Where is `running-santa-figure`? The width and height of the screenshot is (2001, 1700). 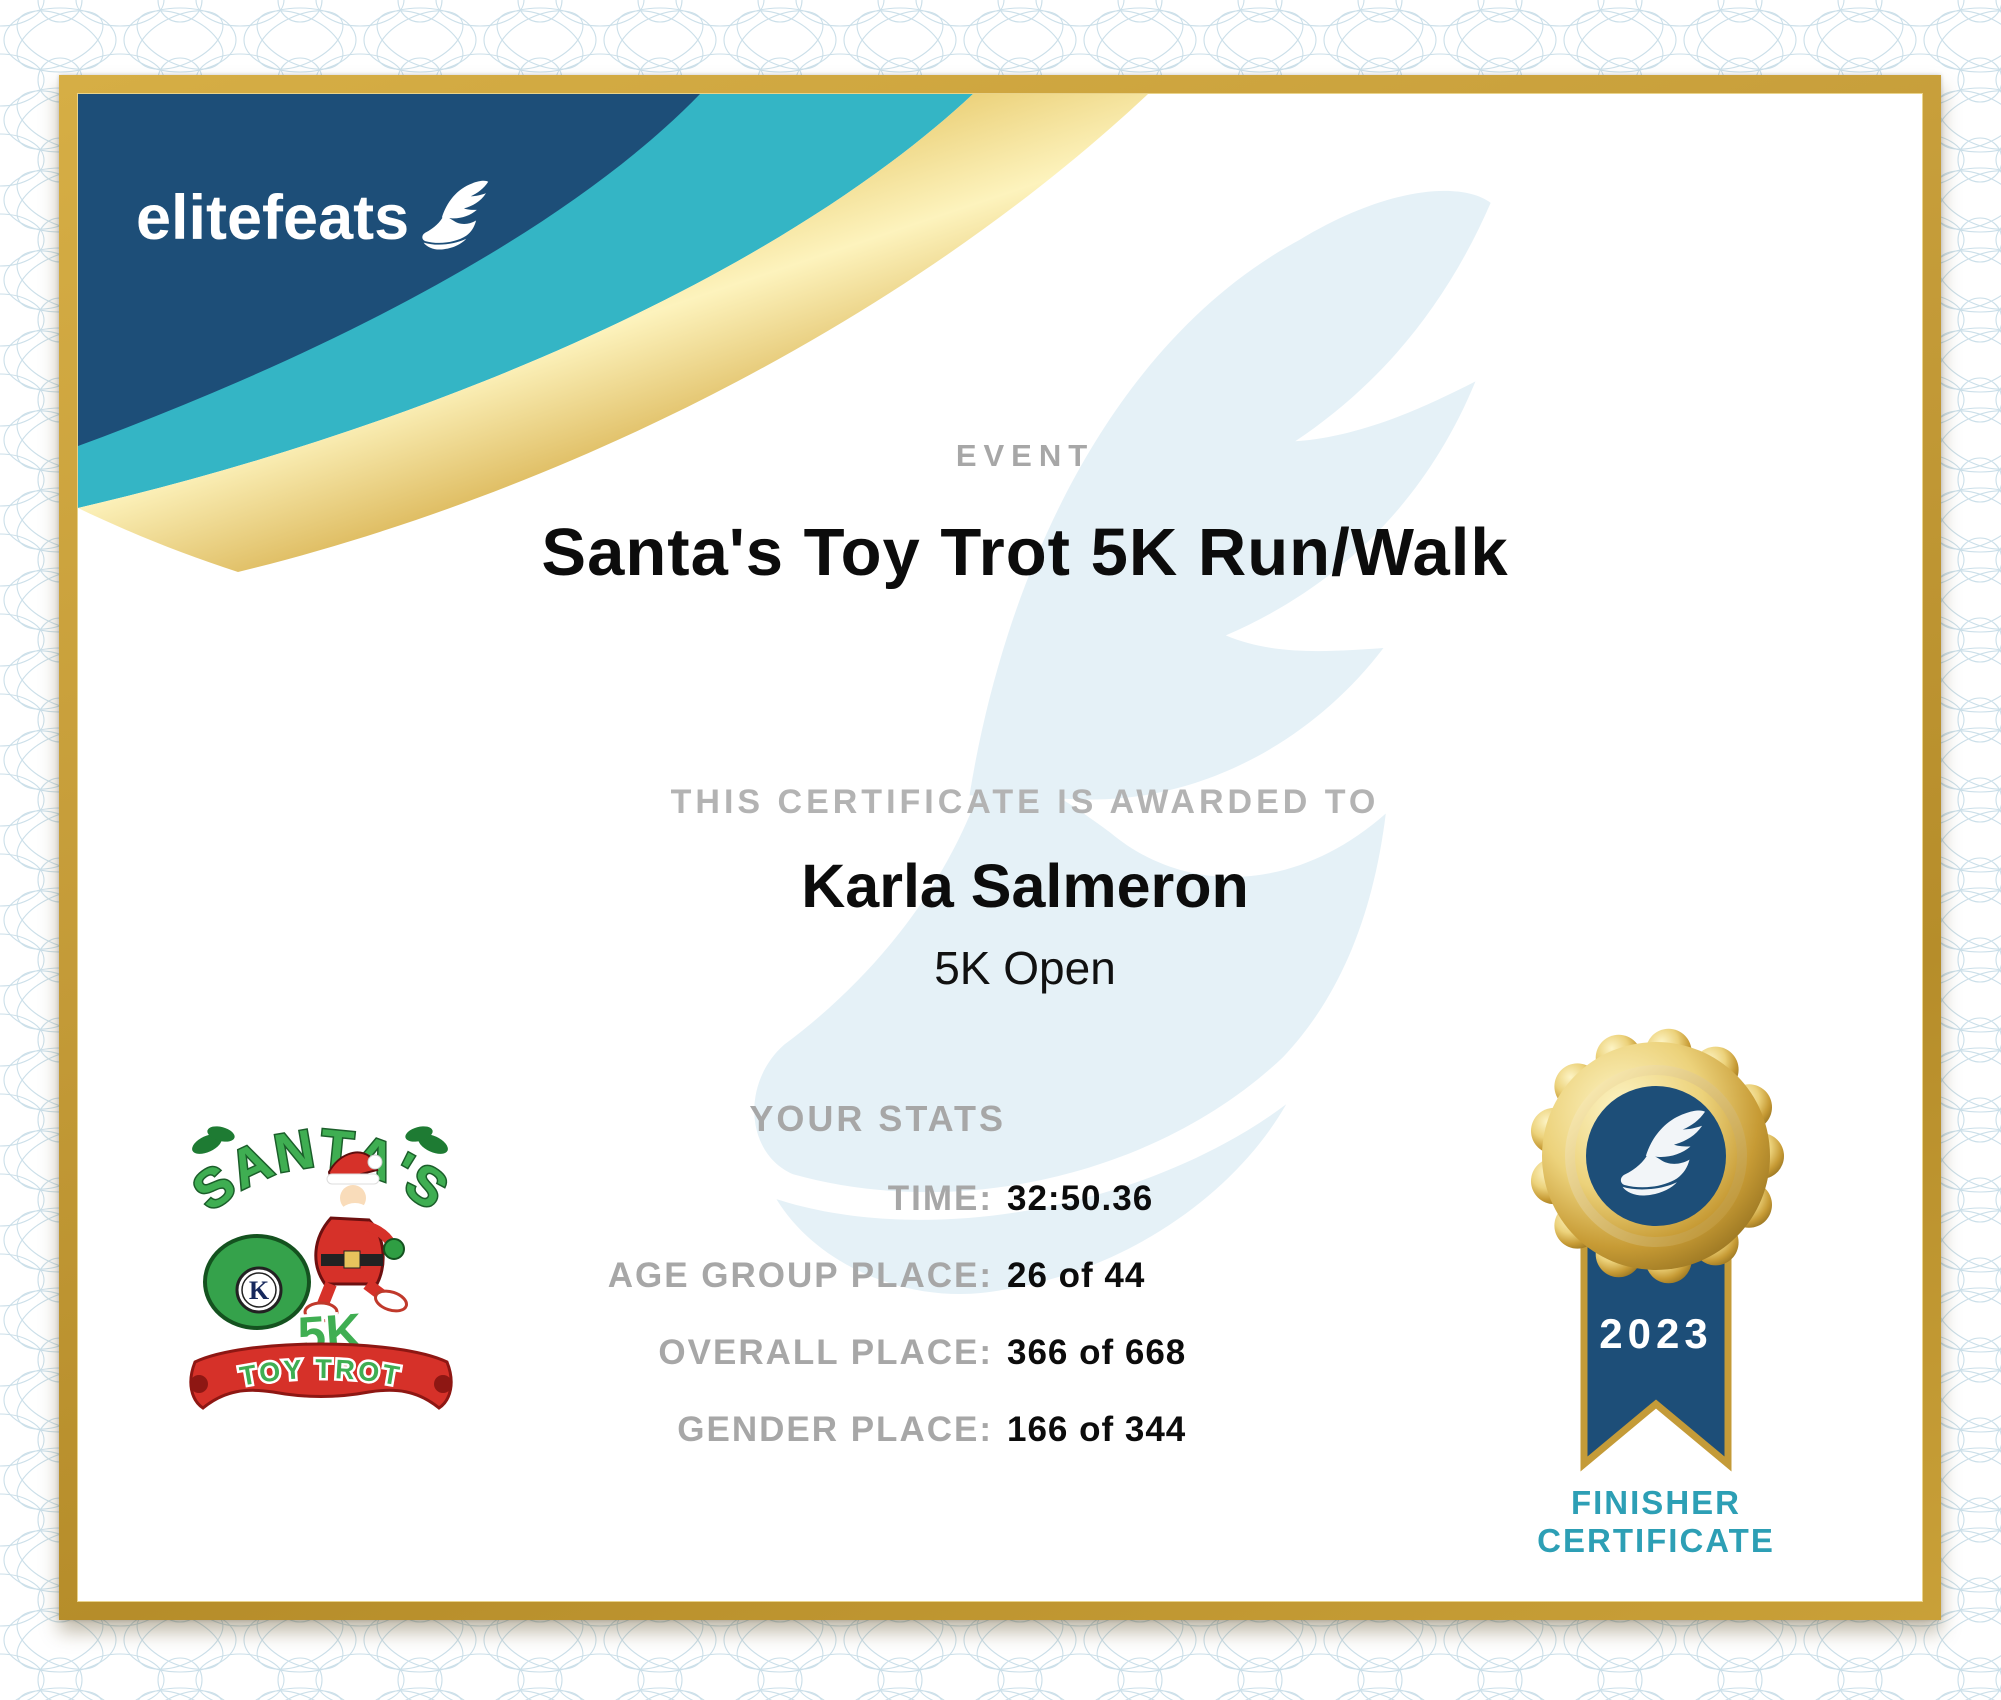 running-santa-figure is located at coordinates (355, 1237).